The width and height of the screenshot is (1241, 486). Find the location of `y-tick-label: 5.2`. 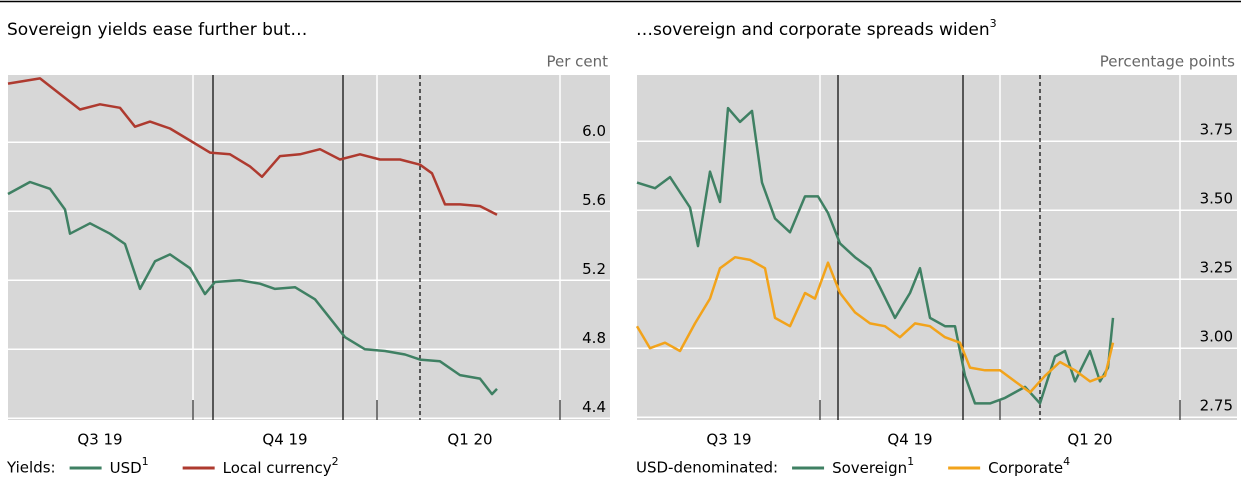

y-tick-label: 5.2 is located at coordinates (594, 269).